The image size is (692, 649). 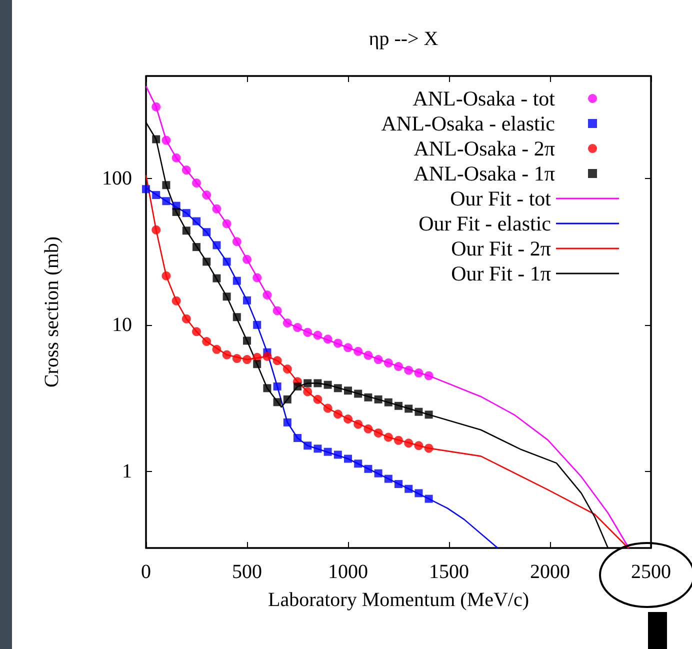 What do you see at coordinates (403, 39) in the screenshot?
I see `chart-title: ηp --> X` at bounding box center [403, 39].